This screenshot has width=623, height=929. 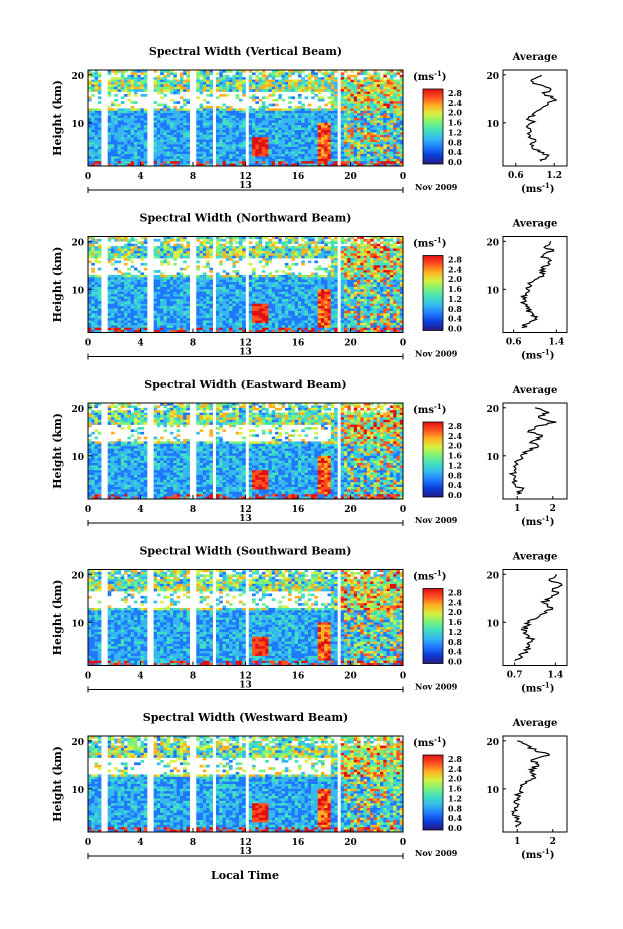 What do you see at coordinates (245, 177) in the screenshot?
I see `x-tick-label: 12` at bounding box center [245, 177].